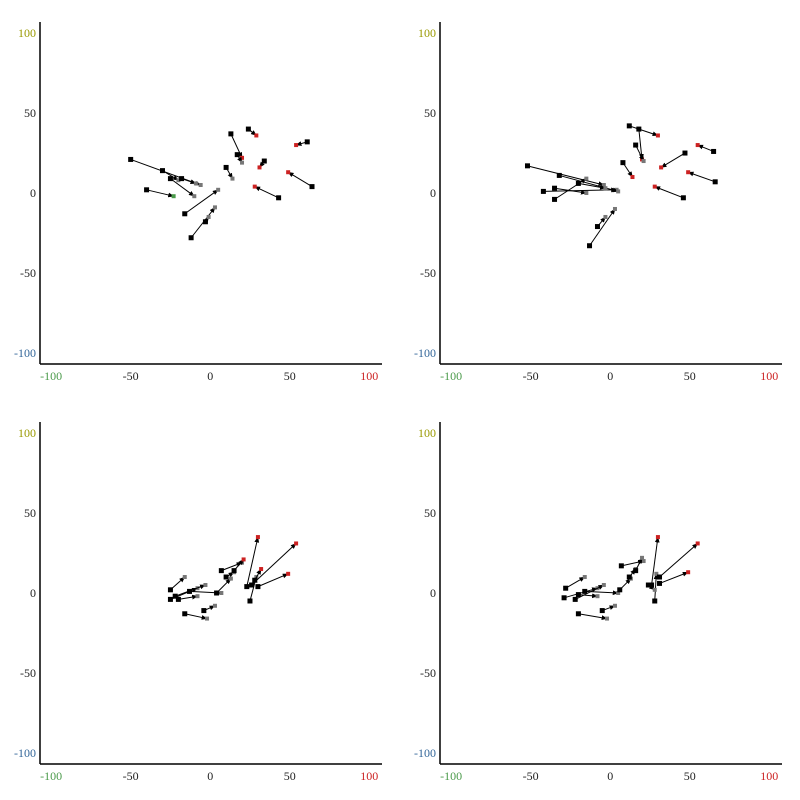  Describe the element at coordinates (33, 193) in the screenshot. I see `y-tick-label: 0` at that location.